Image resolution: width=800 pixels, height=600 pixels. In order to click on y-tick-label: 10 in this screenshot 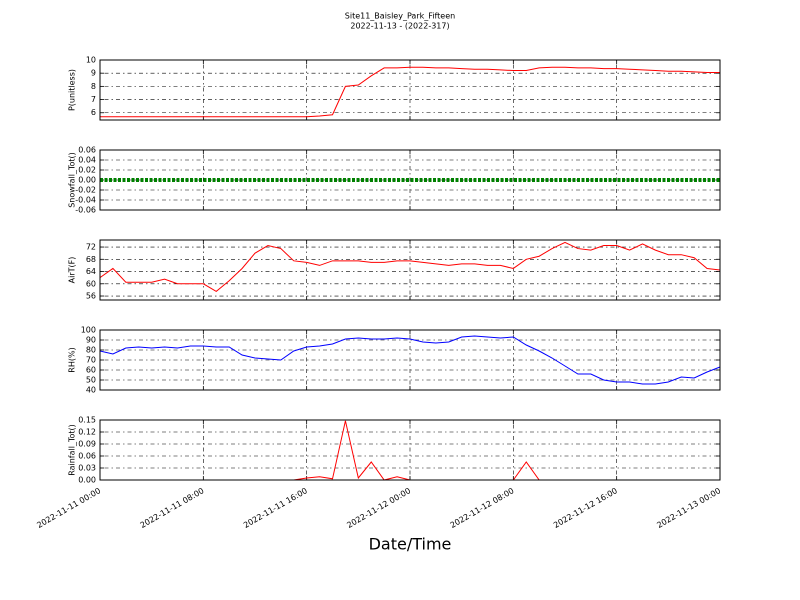, I will do `click(91, 60)`.